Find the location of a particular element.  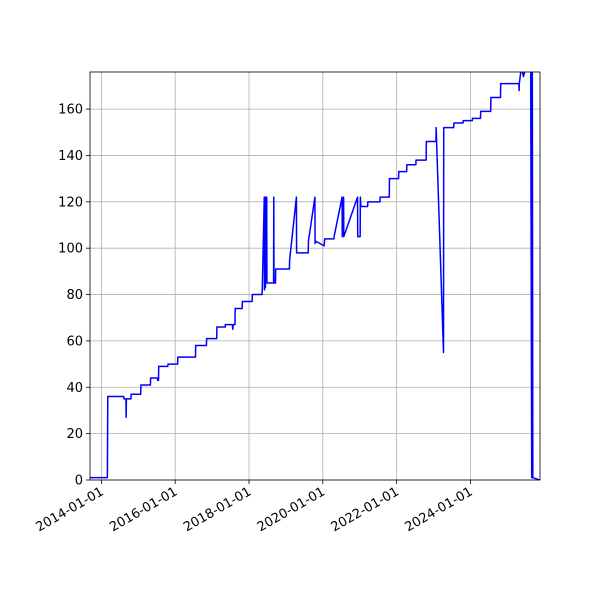

y-tick-label: 160 is located at coordinates (70, 110).